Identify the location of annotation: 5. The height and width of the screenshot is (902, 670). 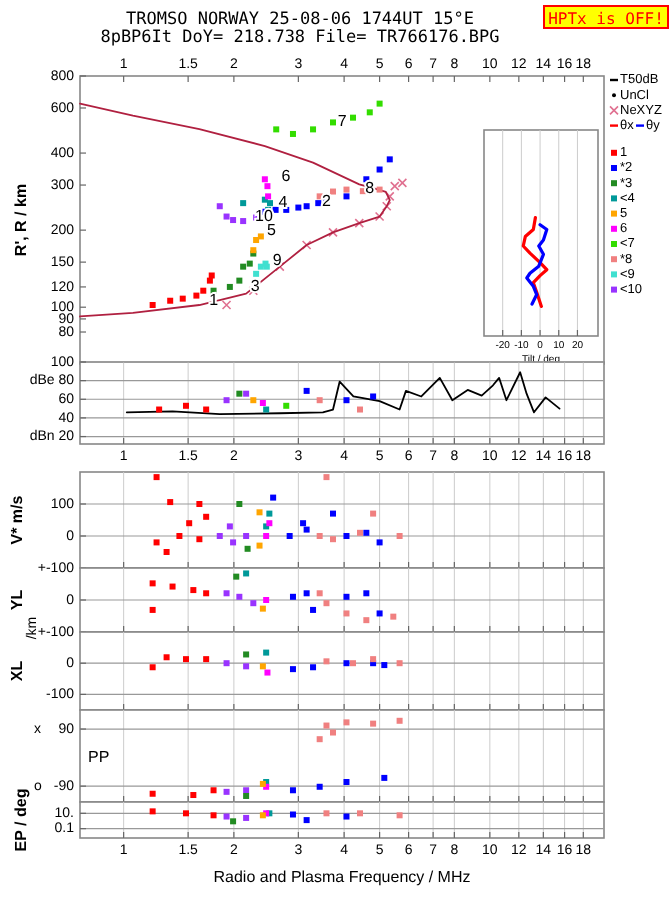
(271, 229).